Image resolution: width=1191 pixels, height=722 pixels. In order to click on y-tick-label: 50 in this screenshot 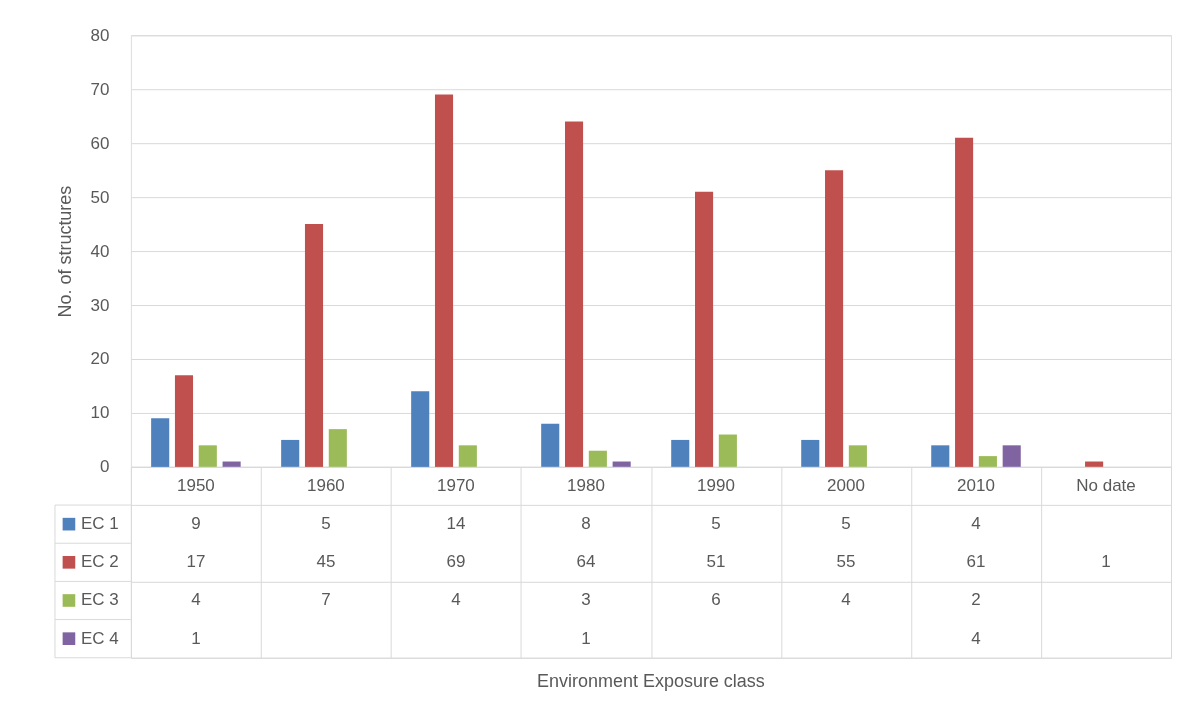, I will do `click(100, 197)`.